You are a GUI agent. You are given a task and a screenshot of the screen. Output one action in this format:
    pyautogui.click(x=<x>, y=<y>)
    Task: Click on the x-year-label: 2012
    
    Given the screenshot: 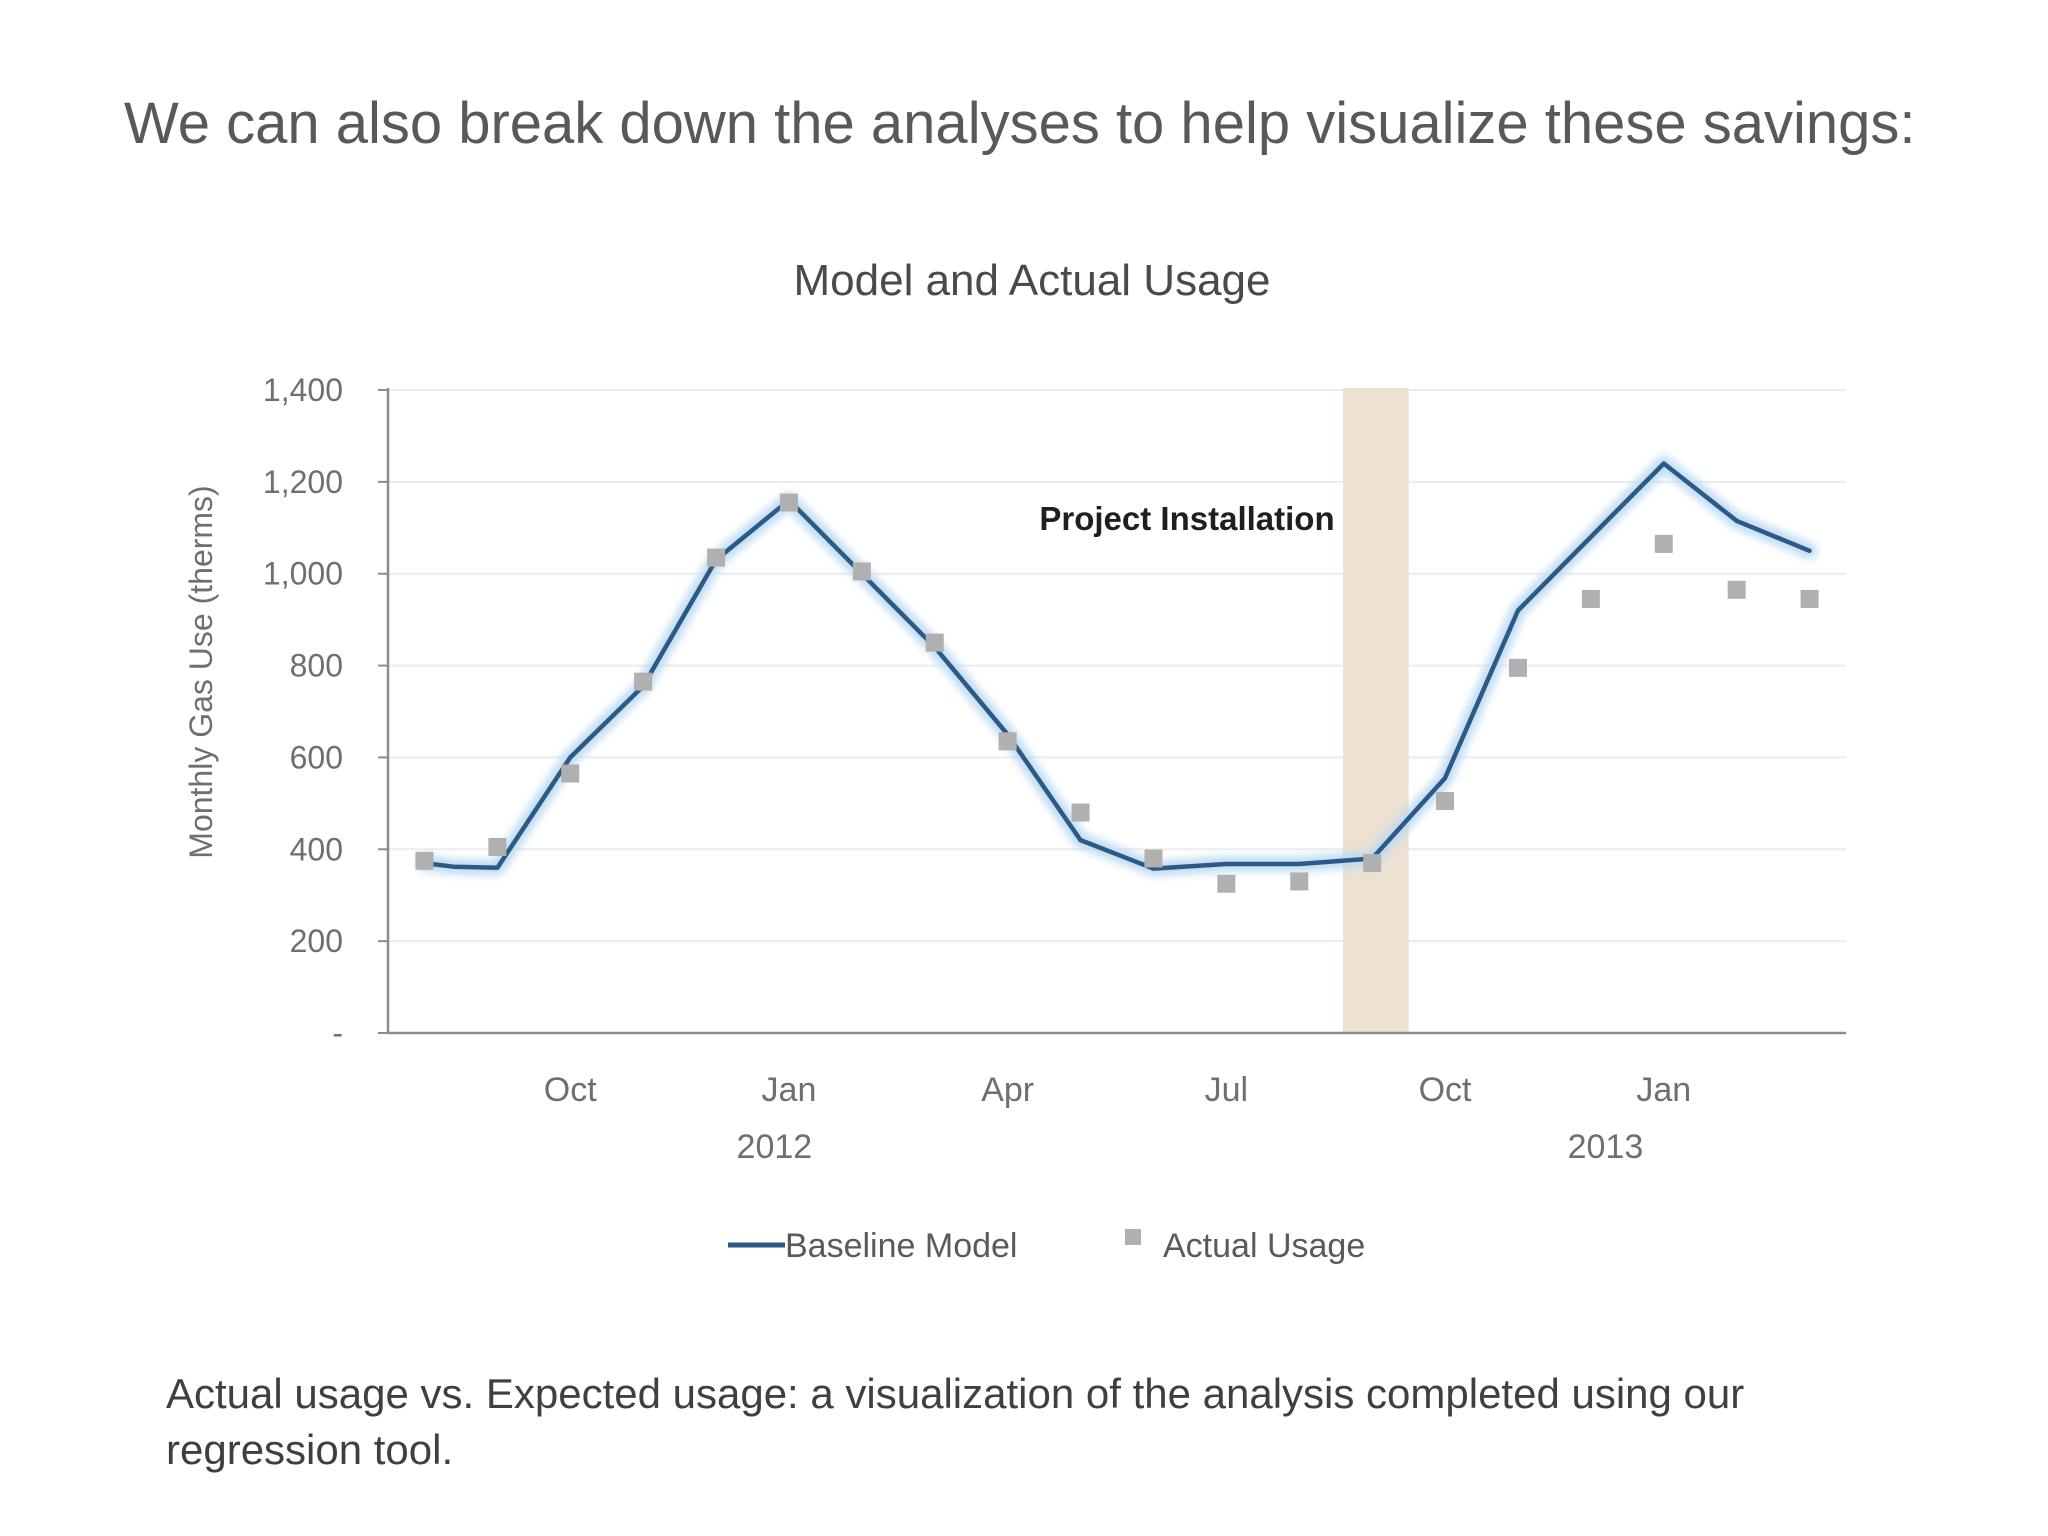 What is the action you would take?
    pyautogui.click(x=775, y=1147)
    